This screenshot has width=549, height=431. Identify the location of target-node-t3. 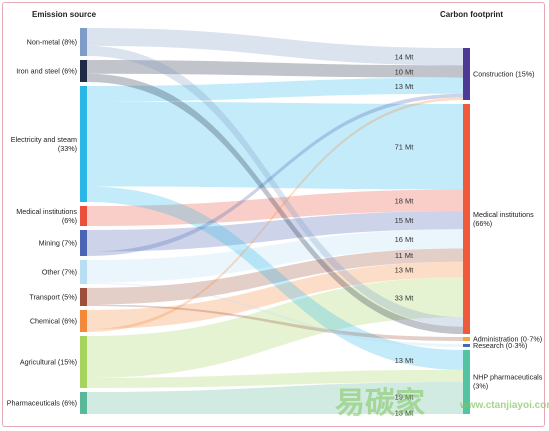
(466, 345).